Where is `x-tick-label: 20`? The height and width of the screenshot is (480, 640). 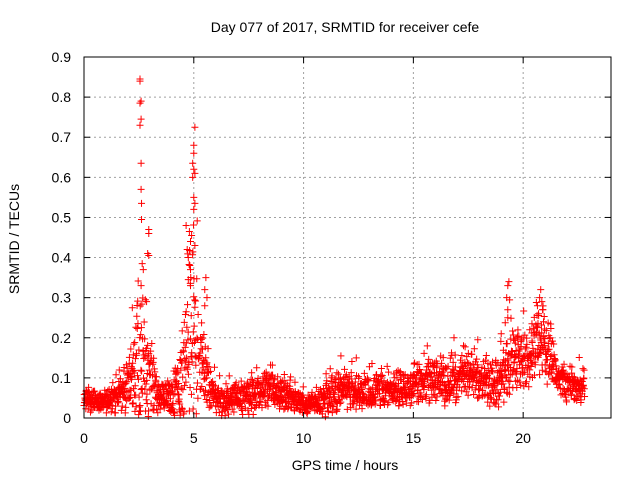
x-tick-label: 20 is located at coordinates (523, 438).